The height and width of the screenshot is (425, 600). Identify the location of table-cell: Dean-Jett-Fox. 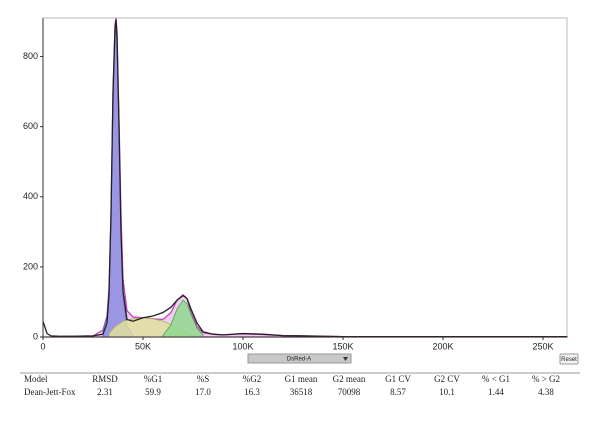
(50, 392).